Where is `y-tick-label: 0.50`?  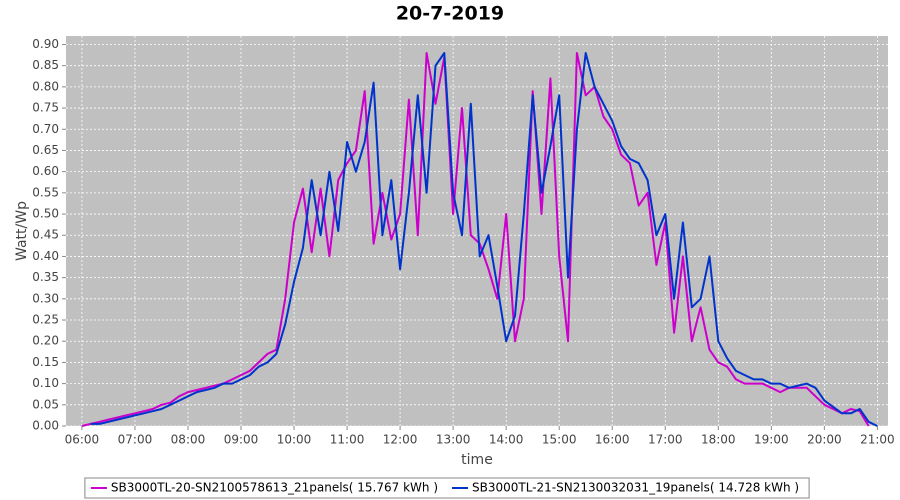 y-tick-label: 0.50 is located at coordinates (45, 214).